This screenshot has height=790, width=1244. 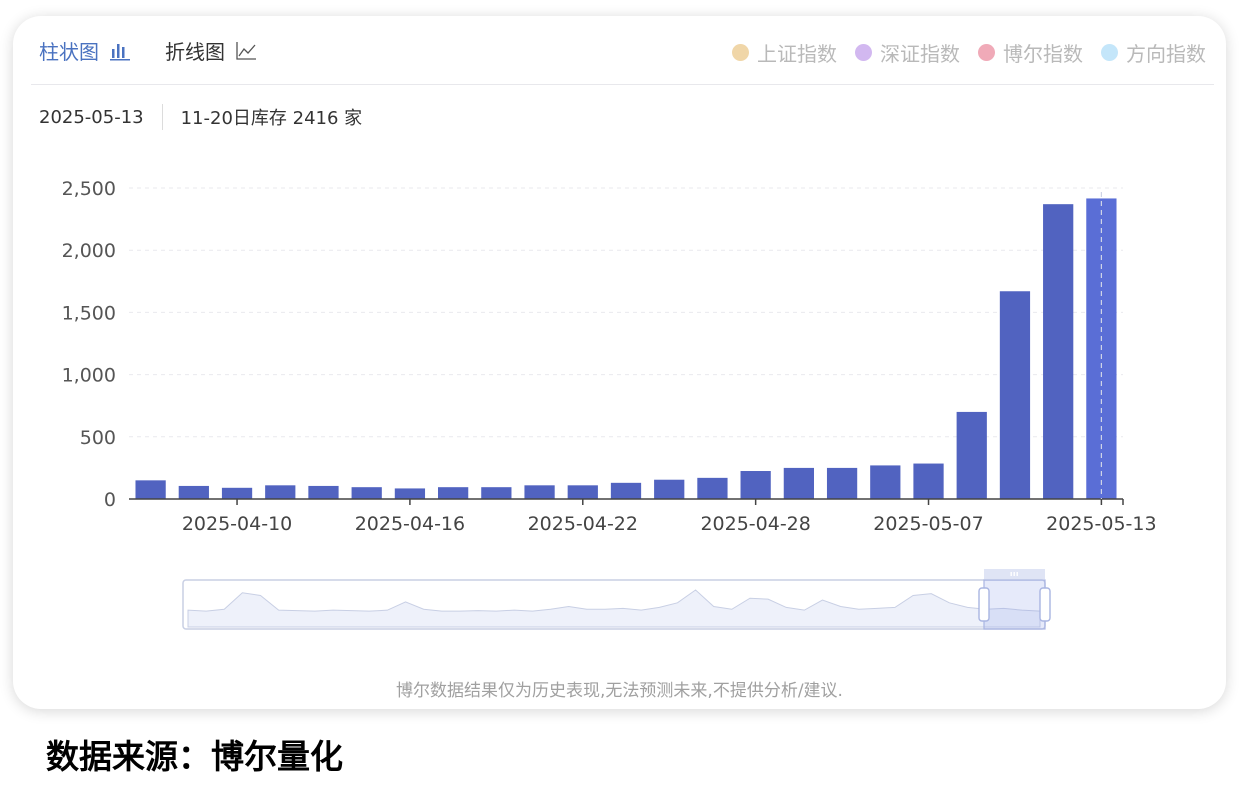 I want to click on x-tick-label: 2025-04-22, so click(x=583, y=524).